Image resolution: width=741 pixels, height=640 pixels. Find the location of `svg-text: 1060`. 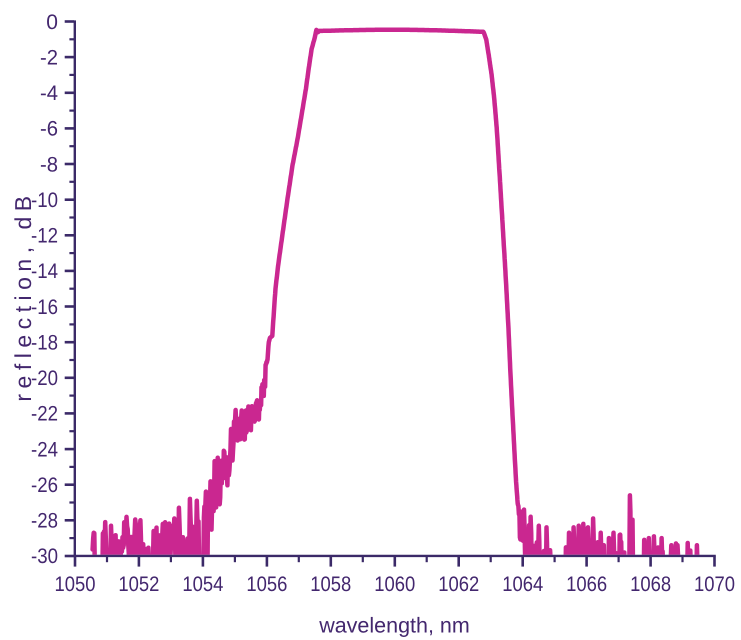

svg-text: 1060 is located at coordinates (394, 584).